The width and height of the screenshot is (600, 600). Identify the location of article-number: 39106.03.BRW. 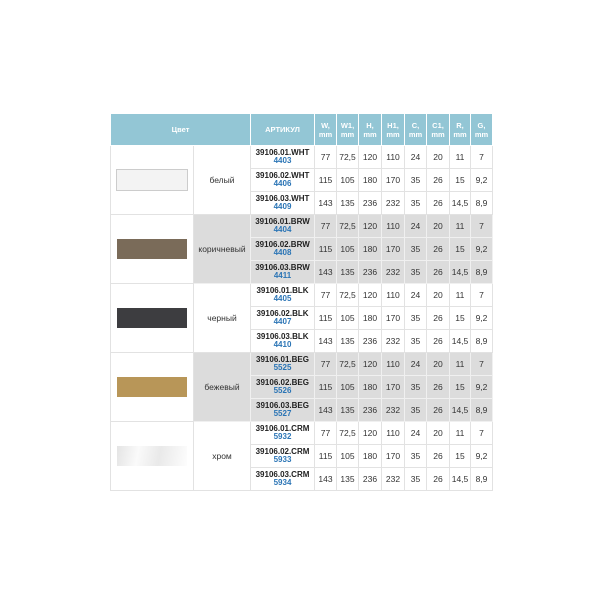
(282, 267).